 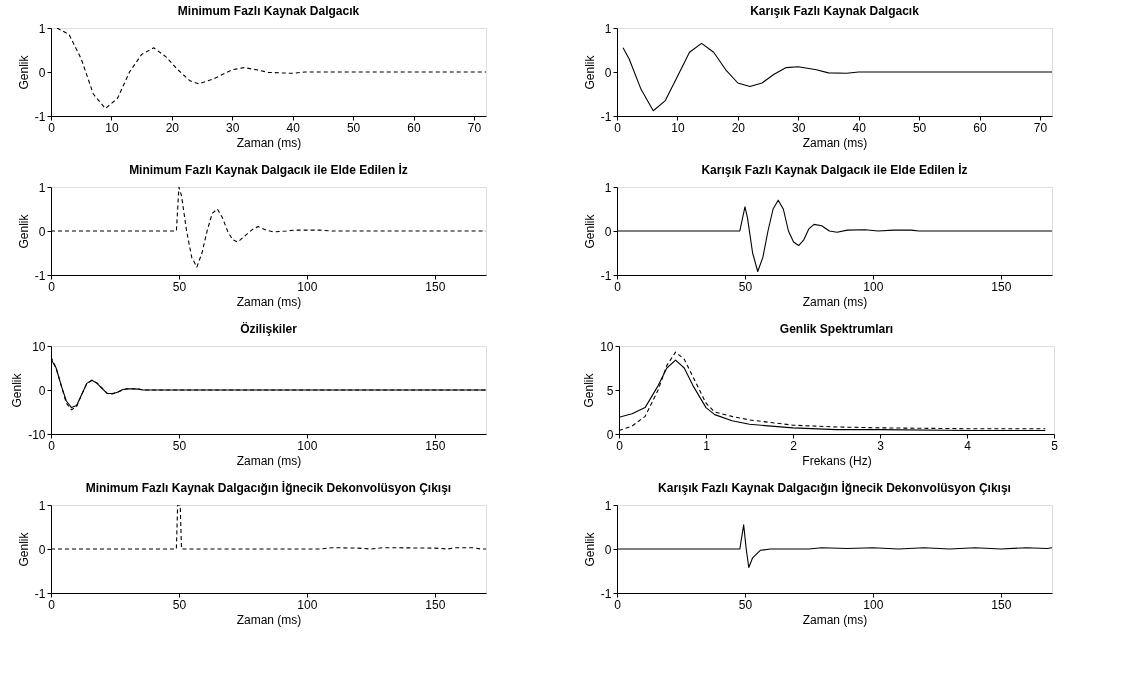 I want to click on chart-title: Özilişkiler, so click(x=269, y=328).